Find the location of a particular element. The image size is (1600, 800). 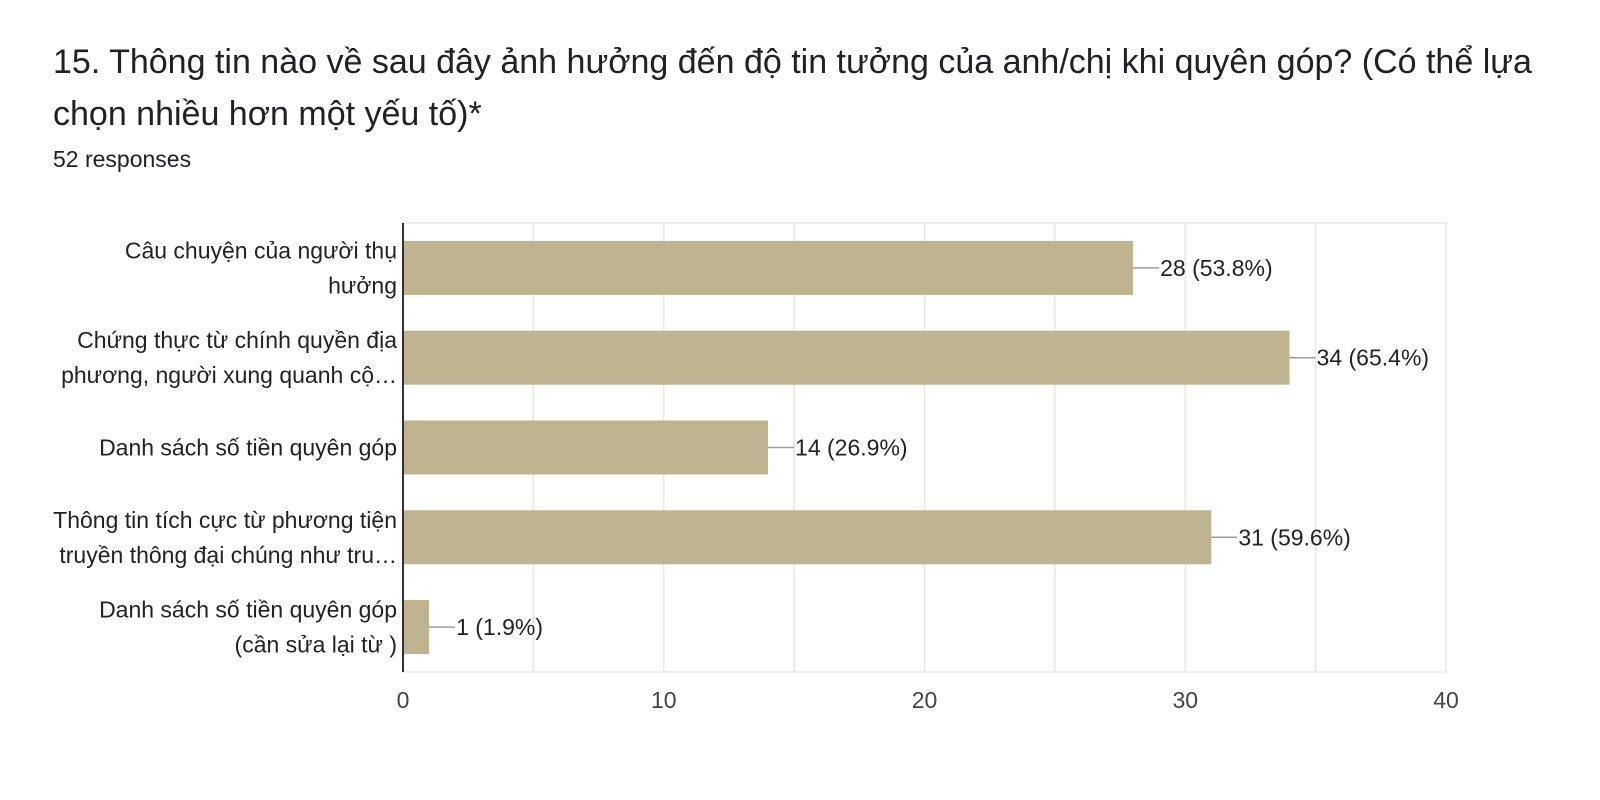

x-tick-label: 0 is located at coordinates (403, 700).